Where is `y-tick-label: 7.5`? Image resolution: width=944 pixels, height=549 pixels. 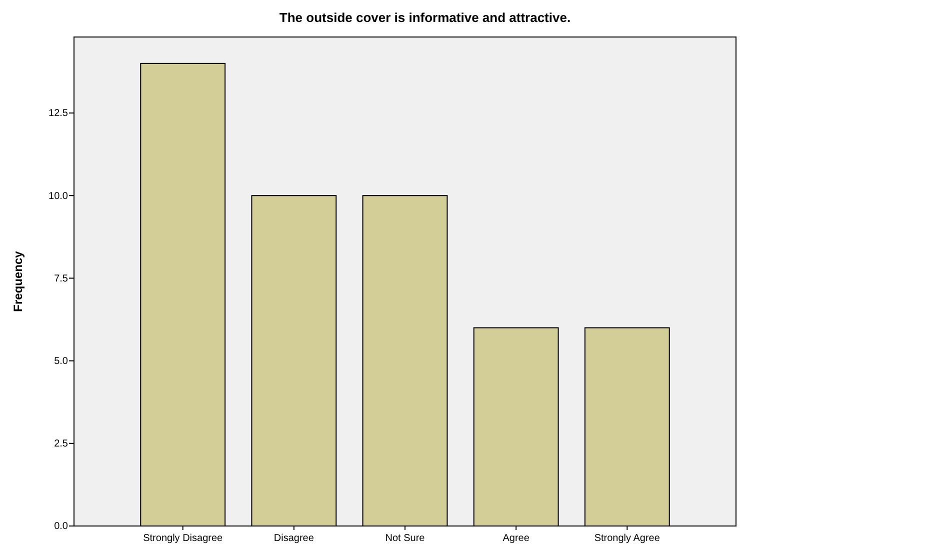
y-tick-label: 7.5 is located at coordinates (61, 278).